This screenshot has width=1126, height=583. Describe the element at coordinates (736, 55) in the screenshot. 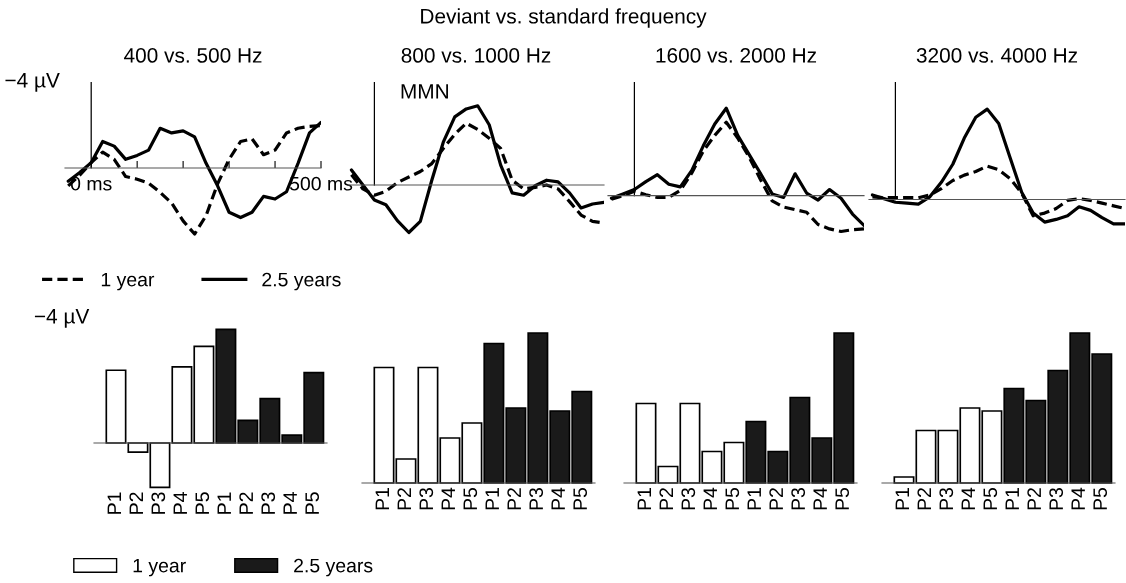

I see `chart-title: 1600 vs. 2000 Hz` at that location.